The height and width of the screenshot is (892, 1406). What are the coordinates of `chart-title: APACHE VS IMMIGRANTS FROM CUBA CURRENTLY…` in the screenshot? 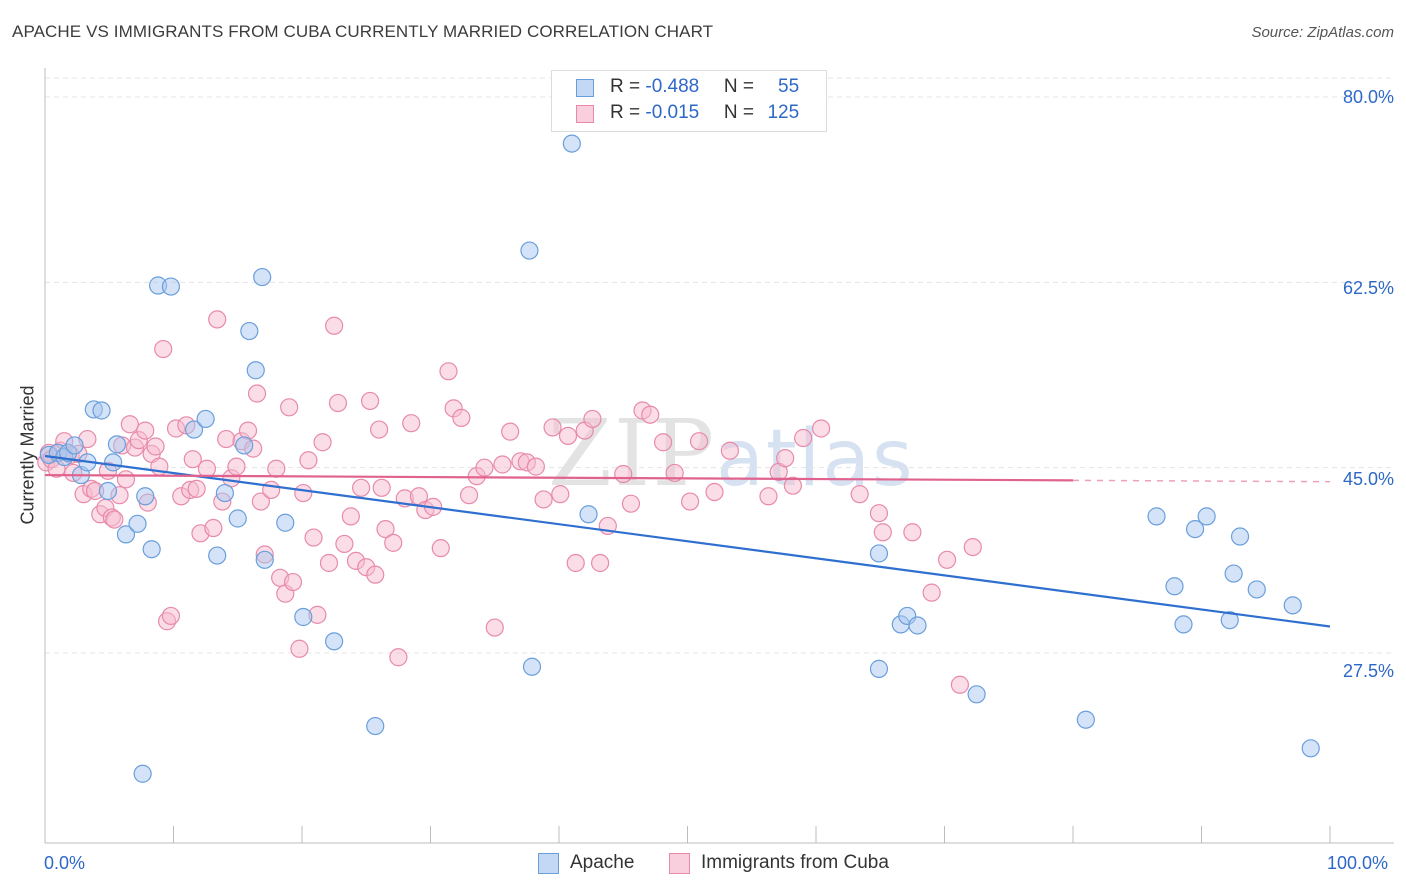 It's located at (363, 31).